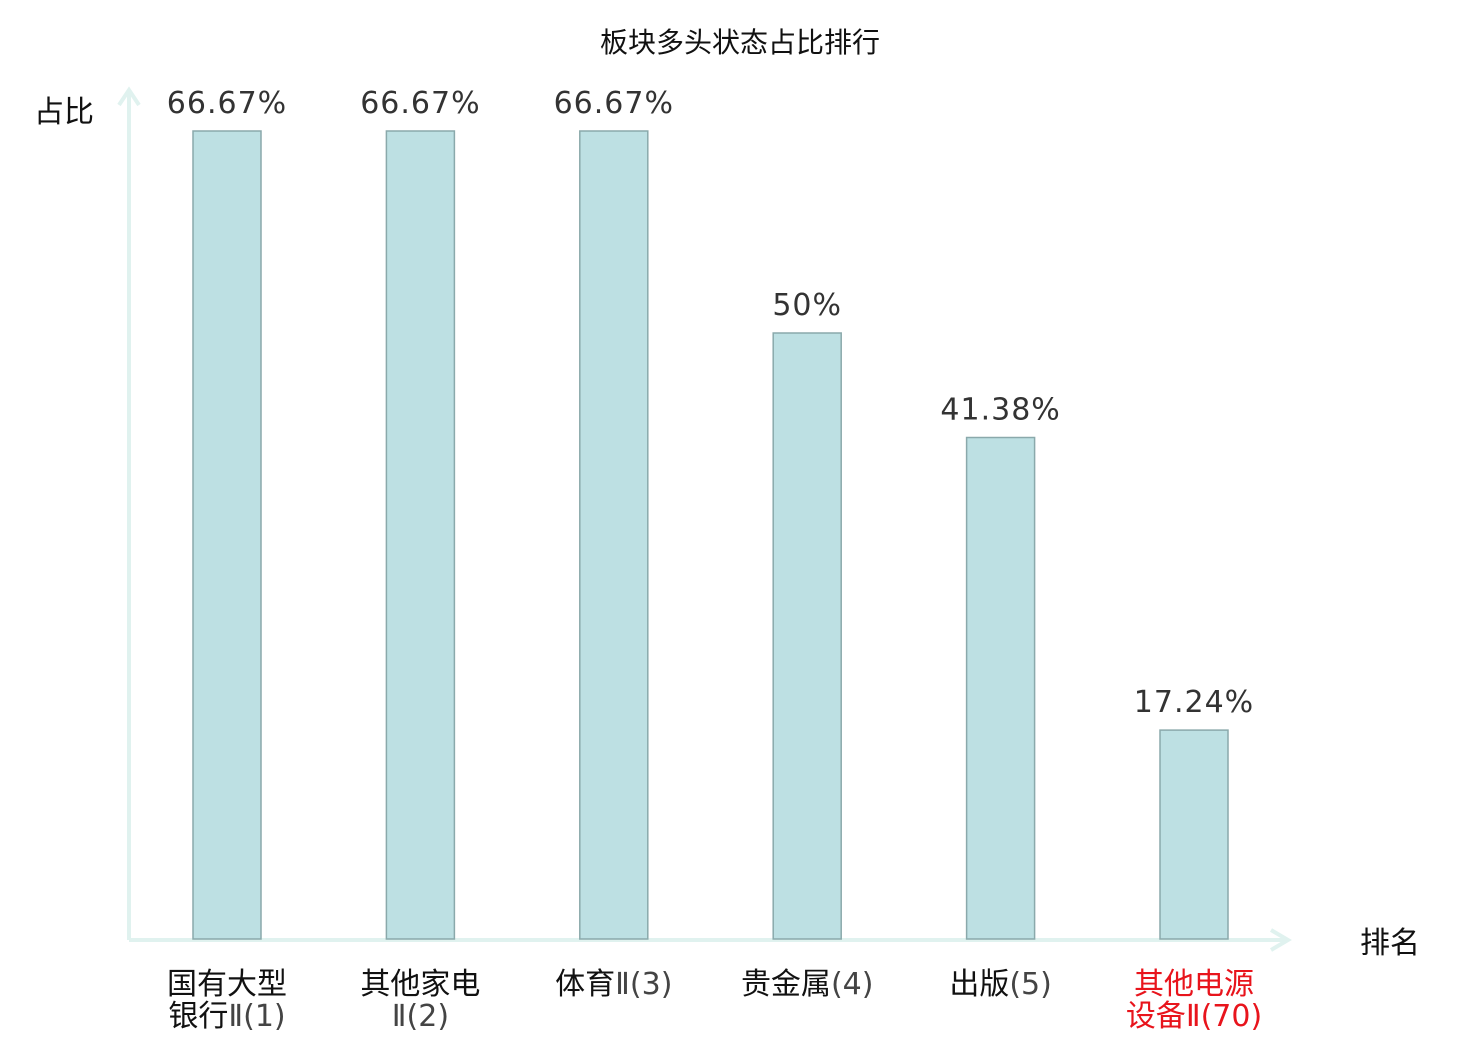 The image size is (1480, 1040). Describe the element at coordinates (740, 42) in the screenshot. I see `chart-title: 板块多头状态占比排行` at that location.